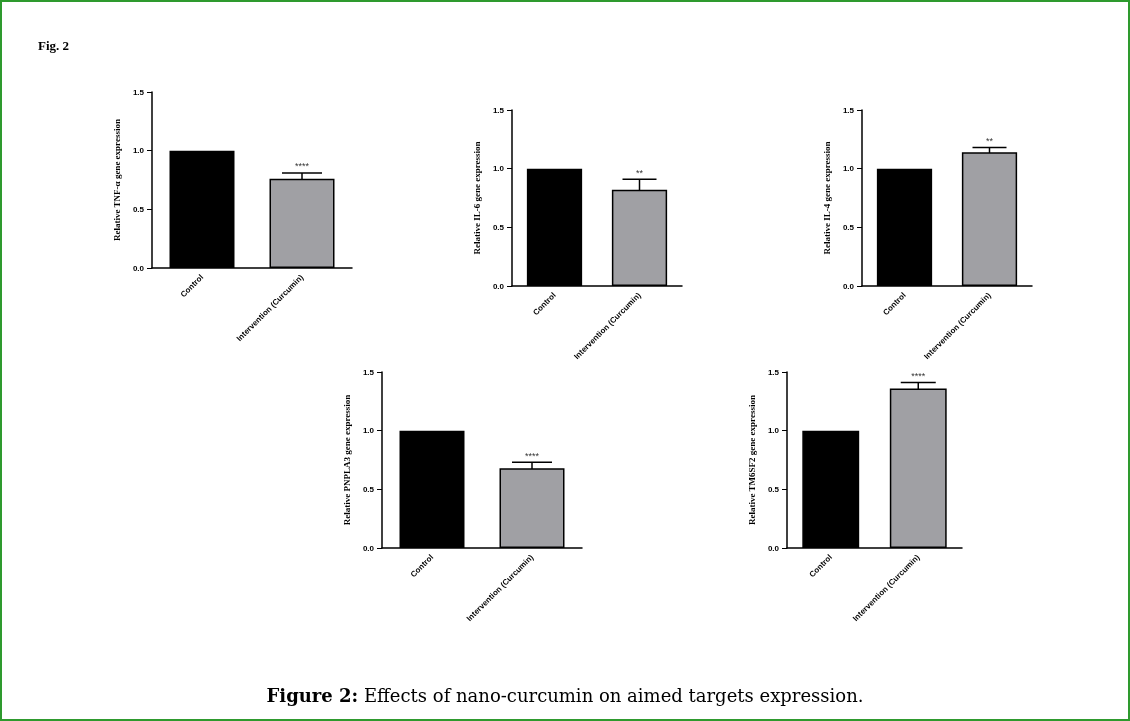 This screenshot has width=1130, height=721. I want to click on caption: Figure 2: Effects of nano-curcumin on aimed targets expression., so click(565, 695).